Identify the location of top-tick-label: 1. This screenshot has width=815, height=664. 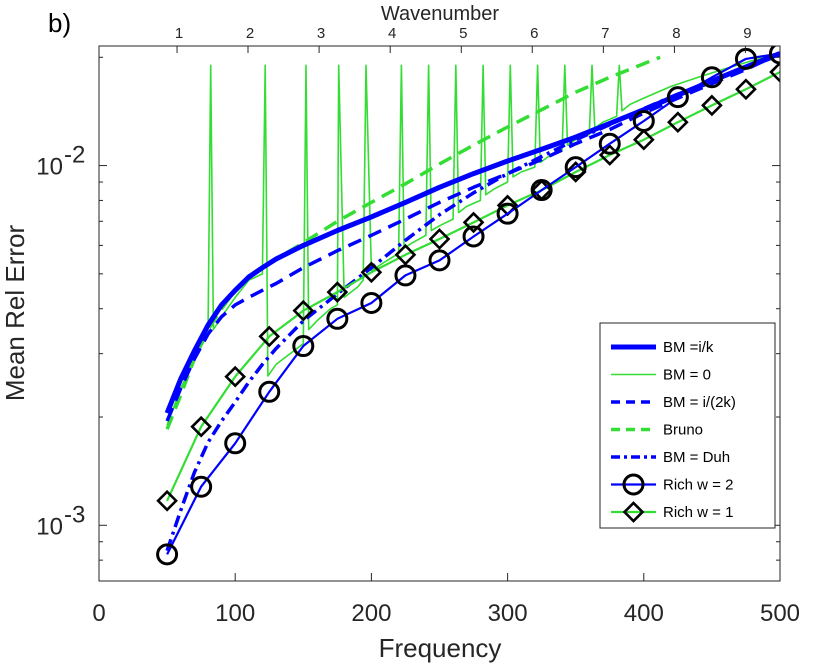
(179, 33).